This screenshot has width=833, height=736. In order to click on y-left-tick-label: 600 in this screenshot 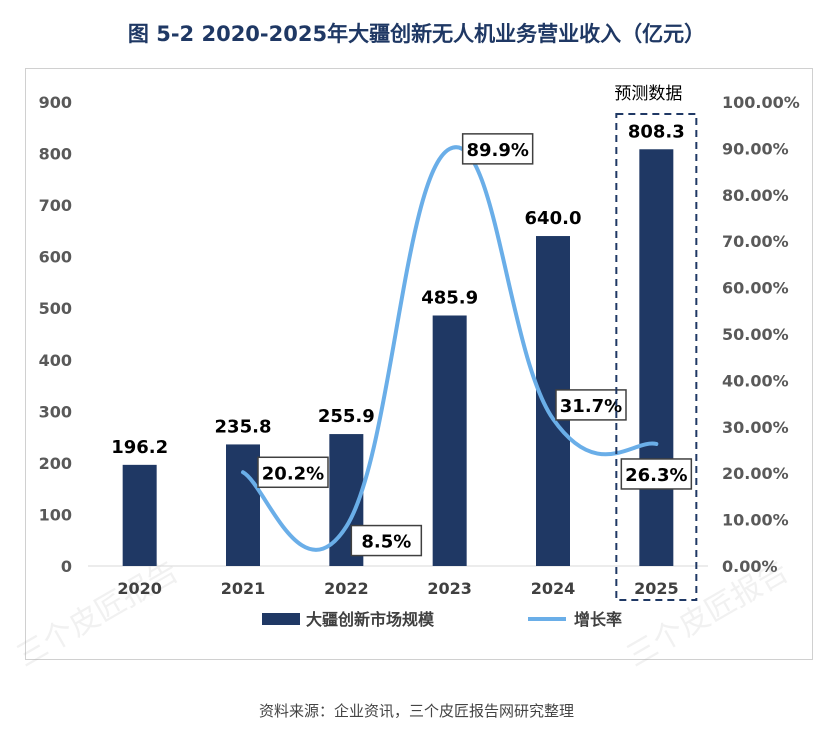, I will do `click(55, 257)`.